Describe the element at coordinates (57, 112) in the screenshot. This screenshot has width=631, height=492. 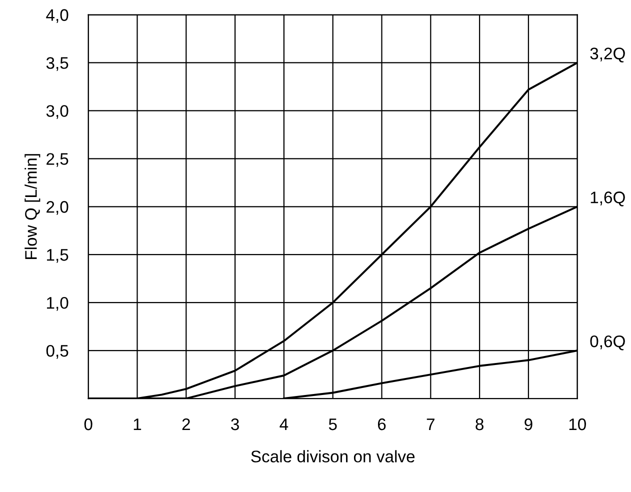
I see `y-tick-label: 3,0` at that location.